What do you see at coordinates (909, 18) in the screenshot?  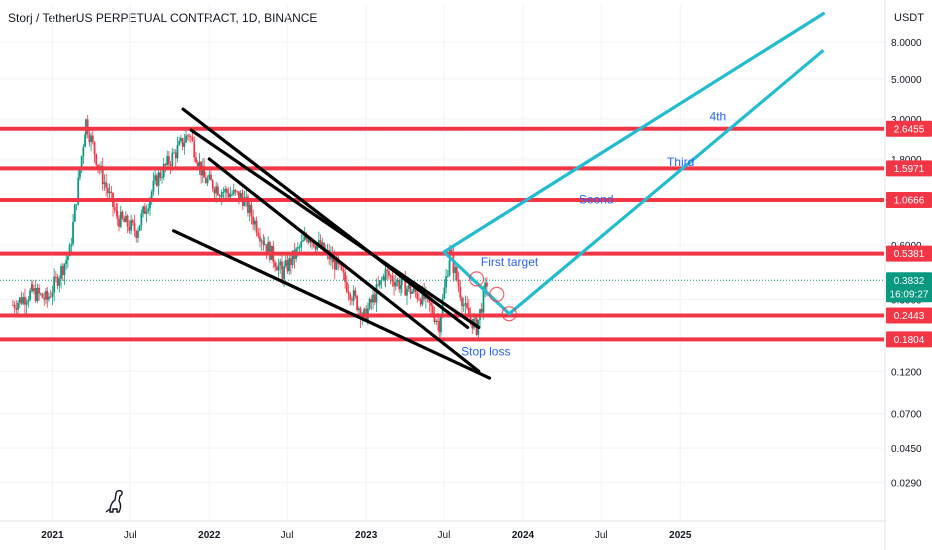 I see `price-unit-label: USDT` at bounding box center [909, 18].